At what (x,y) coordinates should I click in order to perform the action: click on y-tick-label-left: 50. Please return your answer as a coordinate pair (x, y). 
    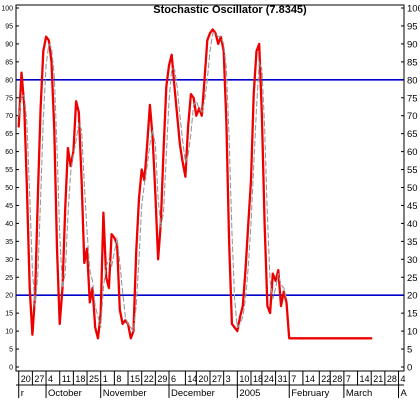
    Looking at the image, I should click on (9, 188).